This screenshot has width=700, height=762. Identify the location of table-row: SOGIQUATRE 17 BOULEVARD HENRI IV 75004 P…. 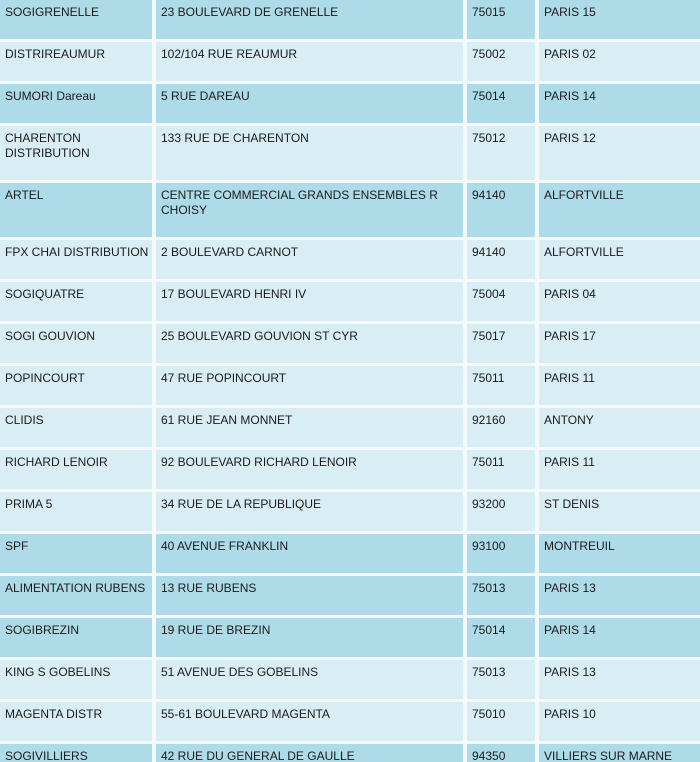
(350, 303).